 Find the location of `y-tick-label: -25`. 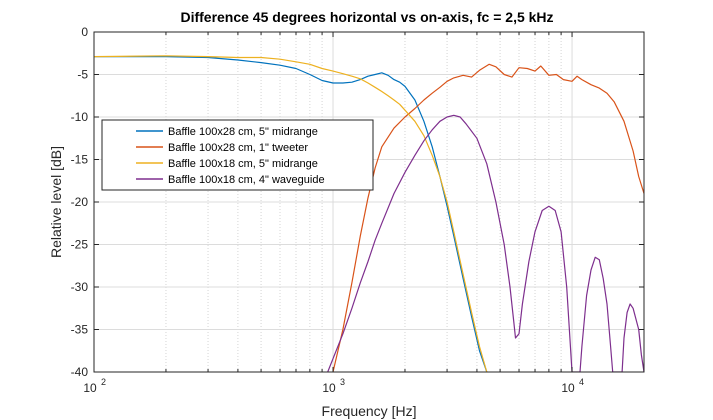

y-tick-label: -25 is located at coordinates (80, 245).